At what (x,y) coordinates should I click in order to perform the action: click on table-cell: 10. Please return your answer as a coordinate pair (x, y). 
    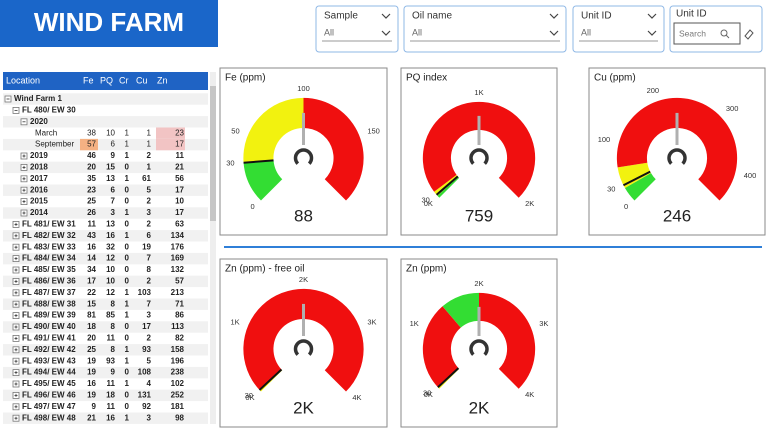
    Looking at the image, I should click on (179, 201).